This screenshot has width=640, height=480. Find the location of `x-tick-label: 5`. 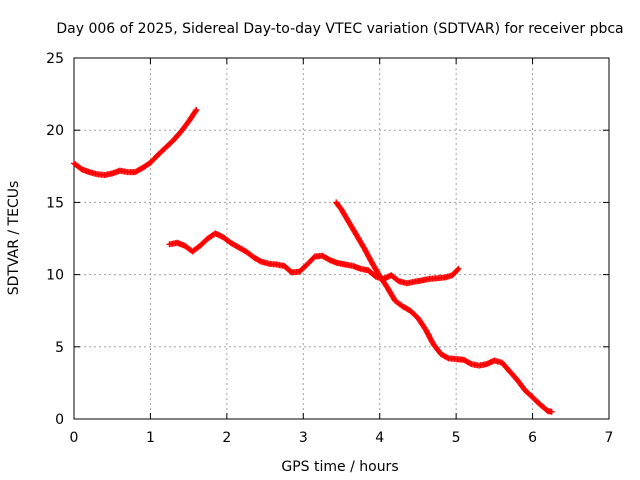

x-tick-label: 5 is located at coordinates (456, 438).